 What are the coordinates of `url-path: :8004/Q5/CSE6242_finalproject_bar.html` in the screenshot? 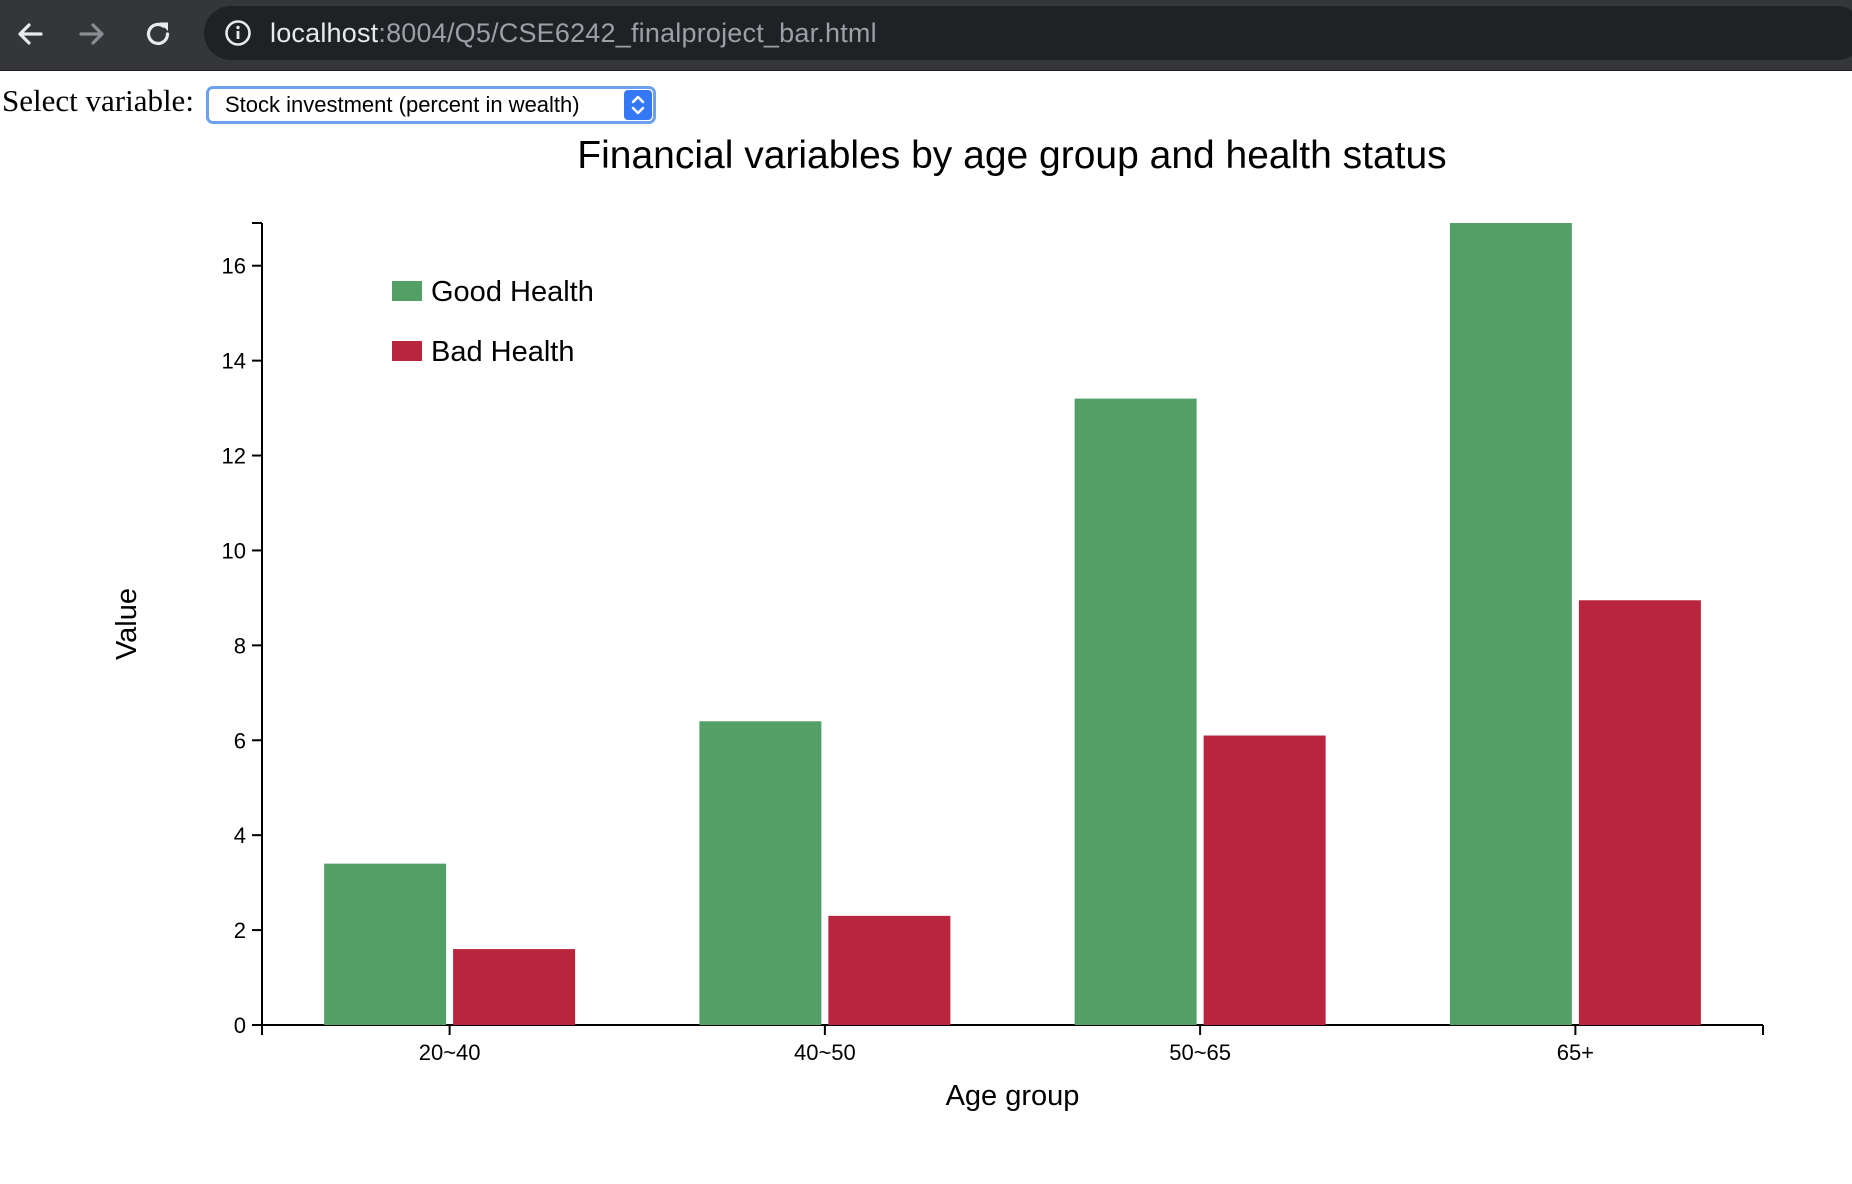 It's located at (627, 33).